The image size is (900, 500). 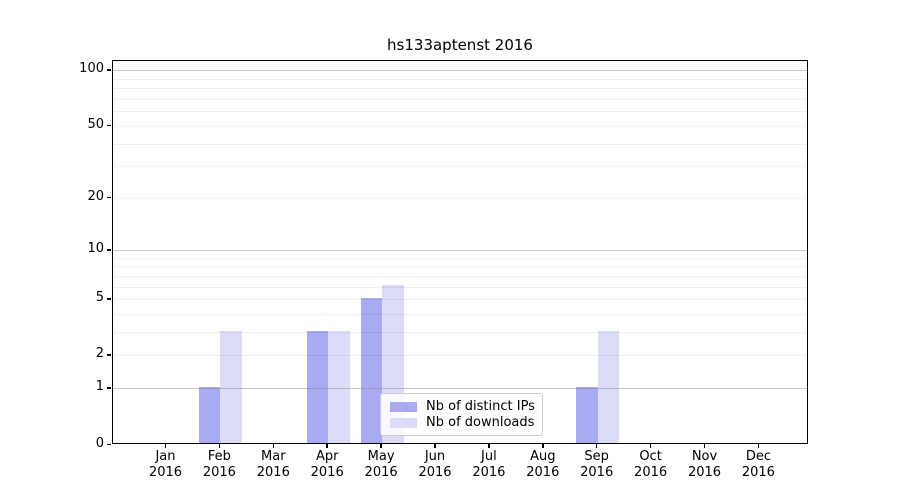 What do you see at coordinates (435, 456) in the screenshot?
I see `x-tick-label-month: Jun` at bounding box center [435, 456].